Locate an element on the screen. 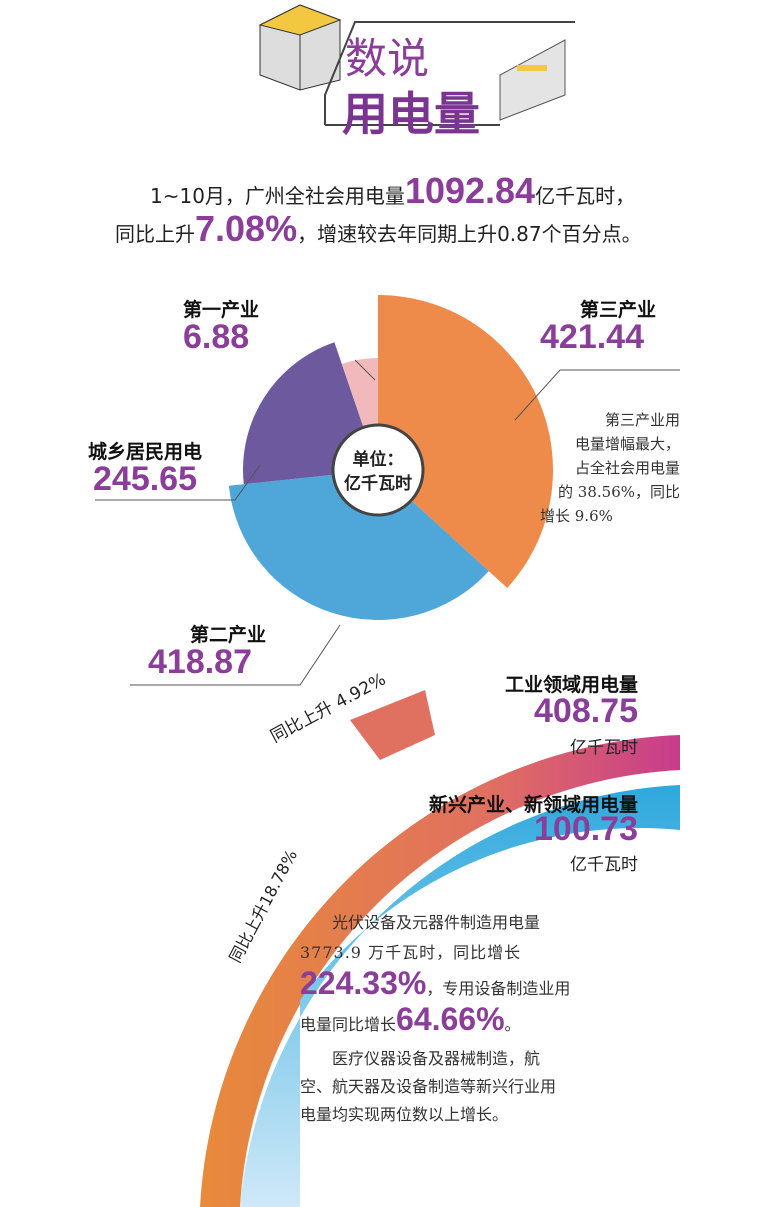 This screenshot has height=1207, width=780. intro-unit: 亿千瓦时， is located at coordinates (585, 196).